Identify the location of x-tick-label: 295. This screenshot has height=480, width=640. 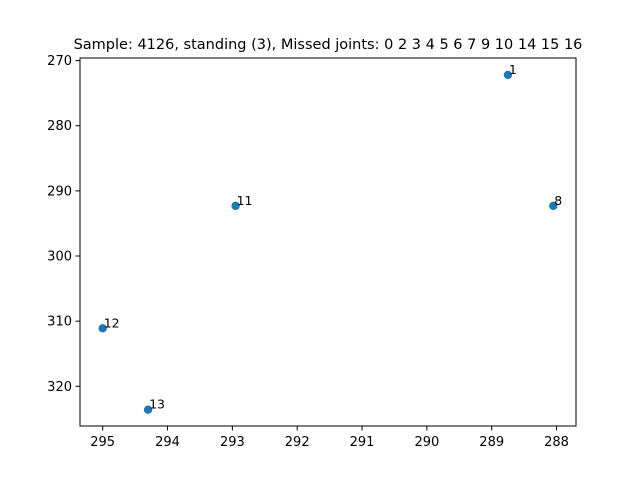
(102, 442).